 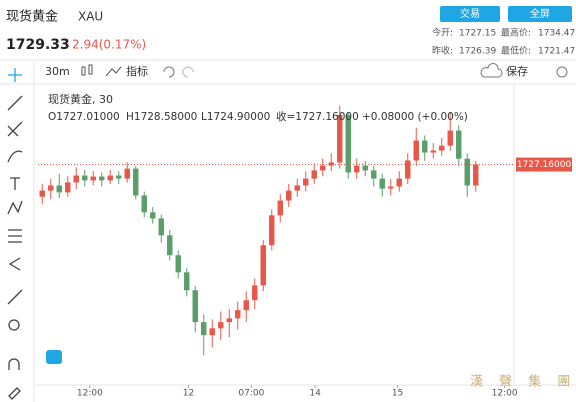 What do you see at coordinates (15, 207) in the screenshot?
I see `pattern-tool` at bounding box center [15, 207].